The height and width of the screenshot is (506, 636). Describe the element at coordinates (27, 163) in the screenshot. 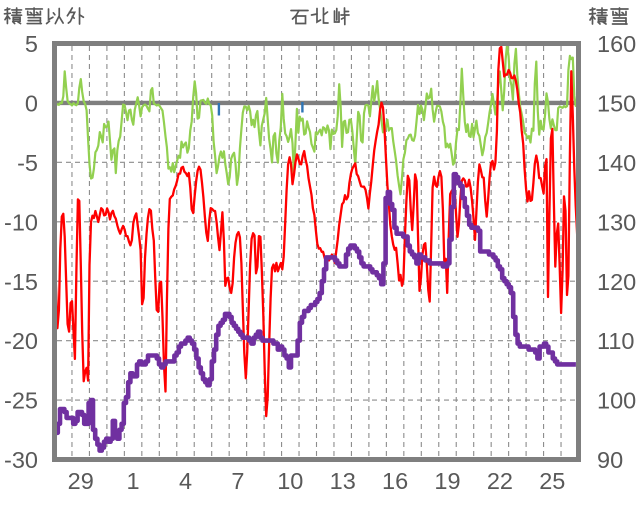

I see `svg-text: -5` at that location.